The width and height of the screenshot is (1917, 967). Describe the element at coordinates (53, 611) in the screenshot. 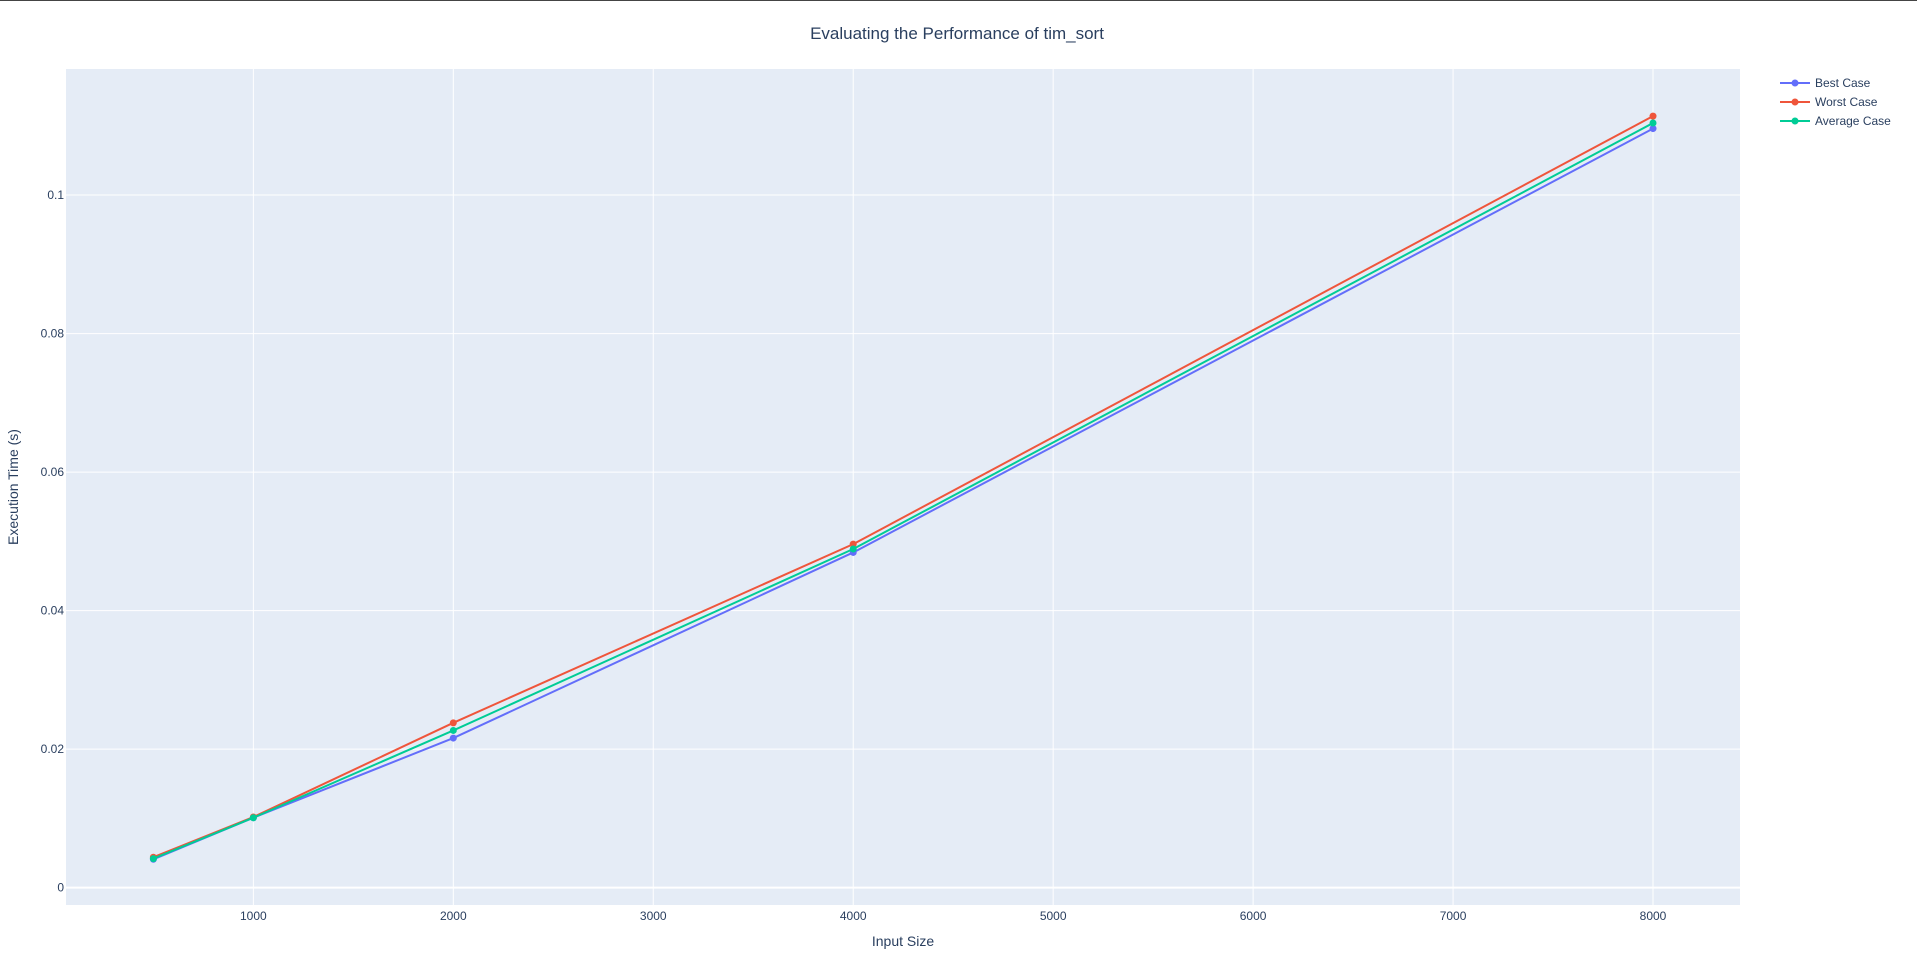

I see `y-tick-label: 0.04` at that location.